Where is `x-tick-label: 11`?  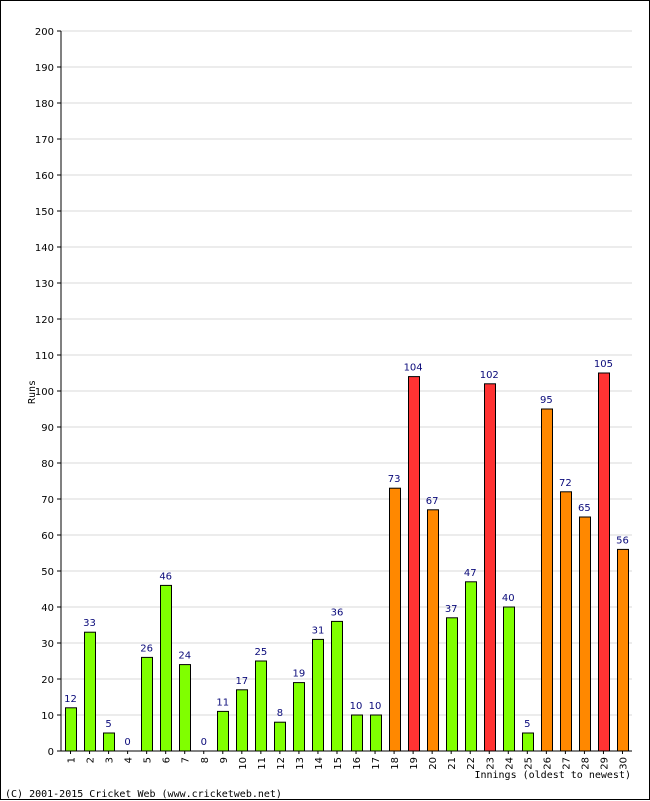 x-tick-label: 11 is located at coordinates (262, 763).